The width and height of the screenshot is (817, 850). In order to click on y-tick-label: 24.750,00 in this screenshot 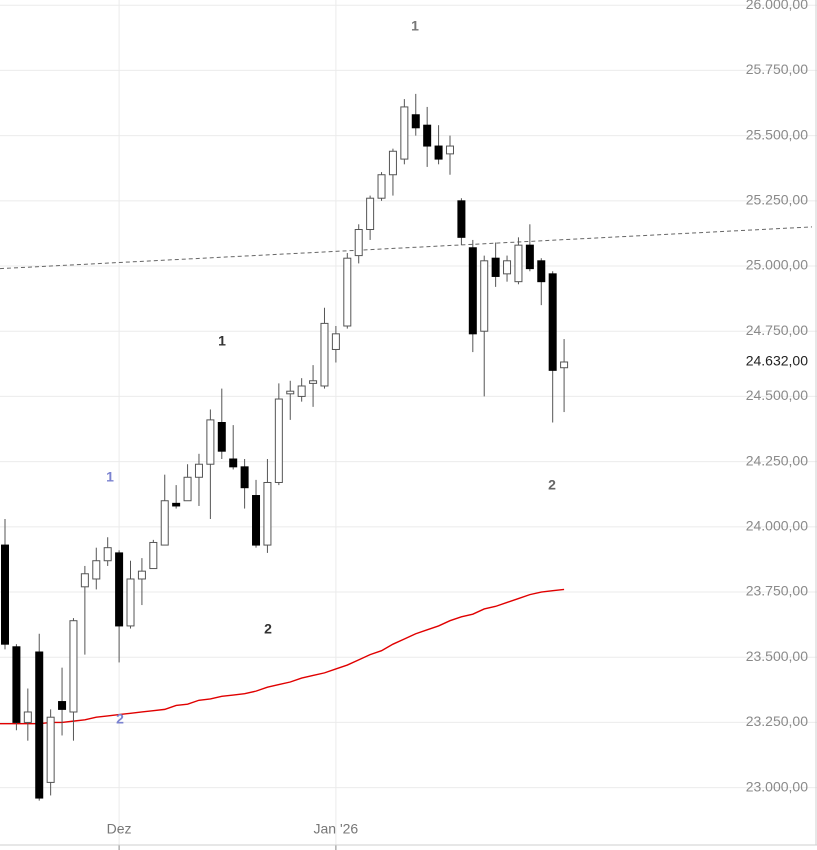, I will do `click(777, 330)`.